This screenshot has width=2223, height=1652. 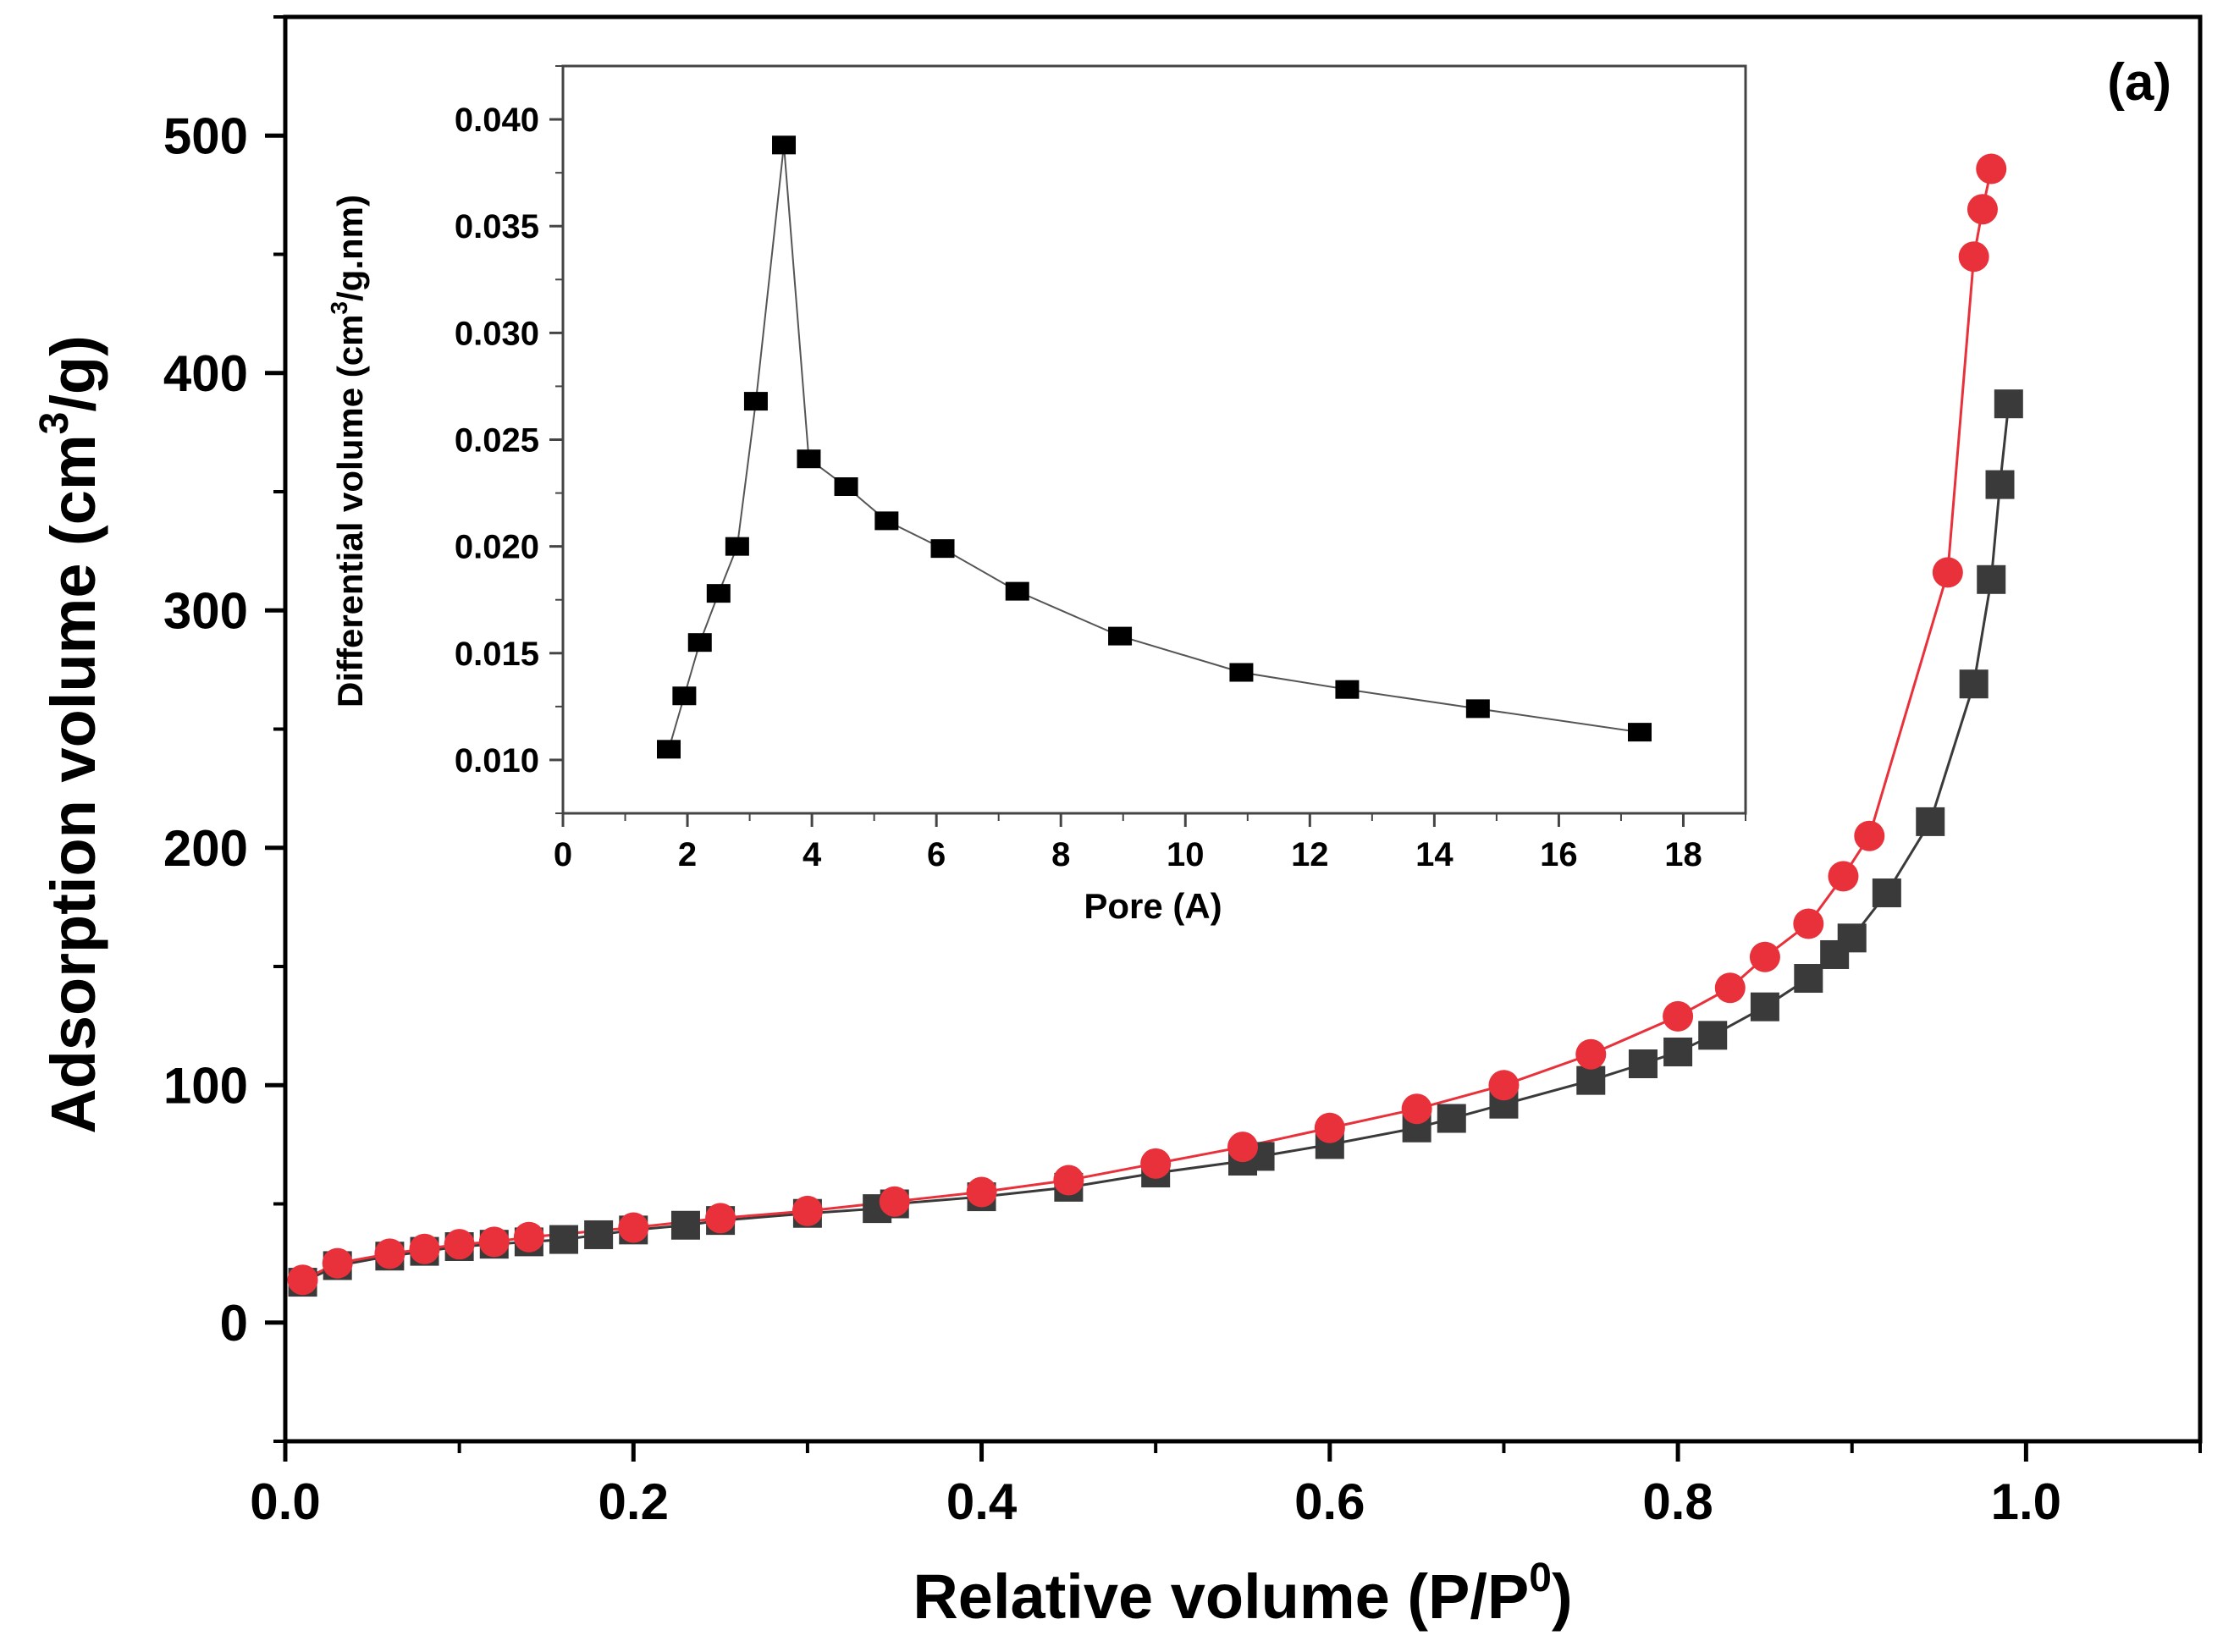 What do you see at coordinates (348, 451) in the screenshot?
I see `inset-y-axis-title: Differential volume (cm3/g.nm)` at bounding box center [348, 451].